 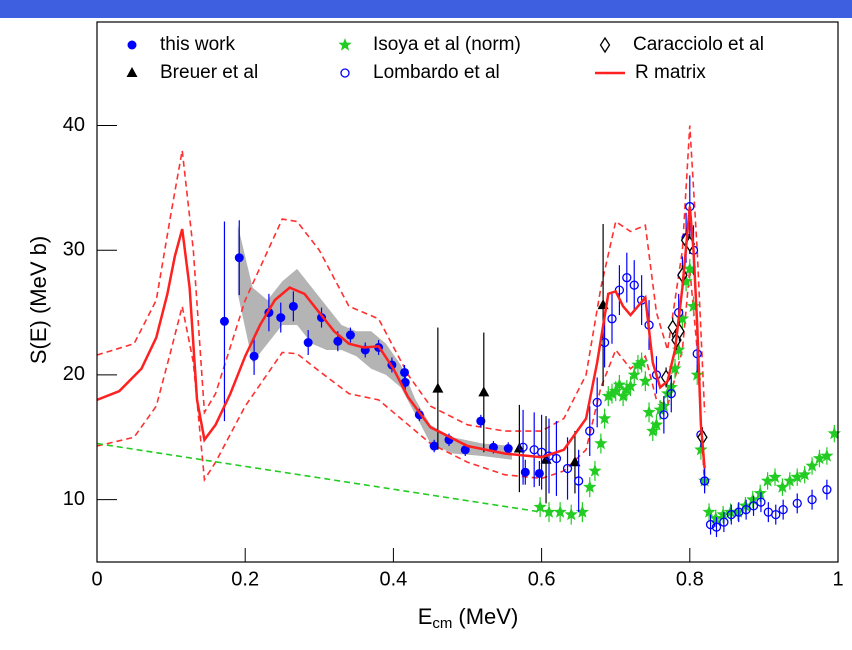 What do you see at coordinates (690, 579) in the screenshot?
I see `x-tick-label: 0.8` at bounding box center [690, 579].